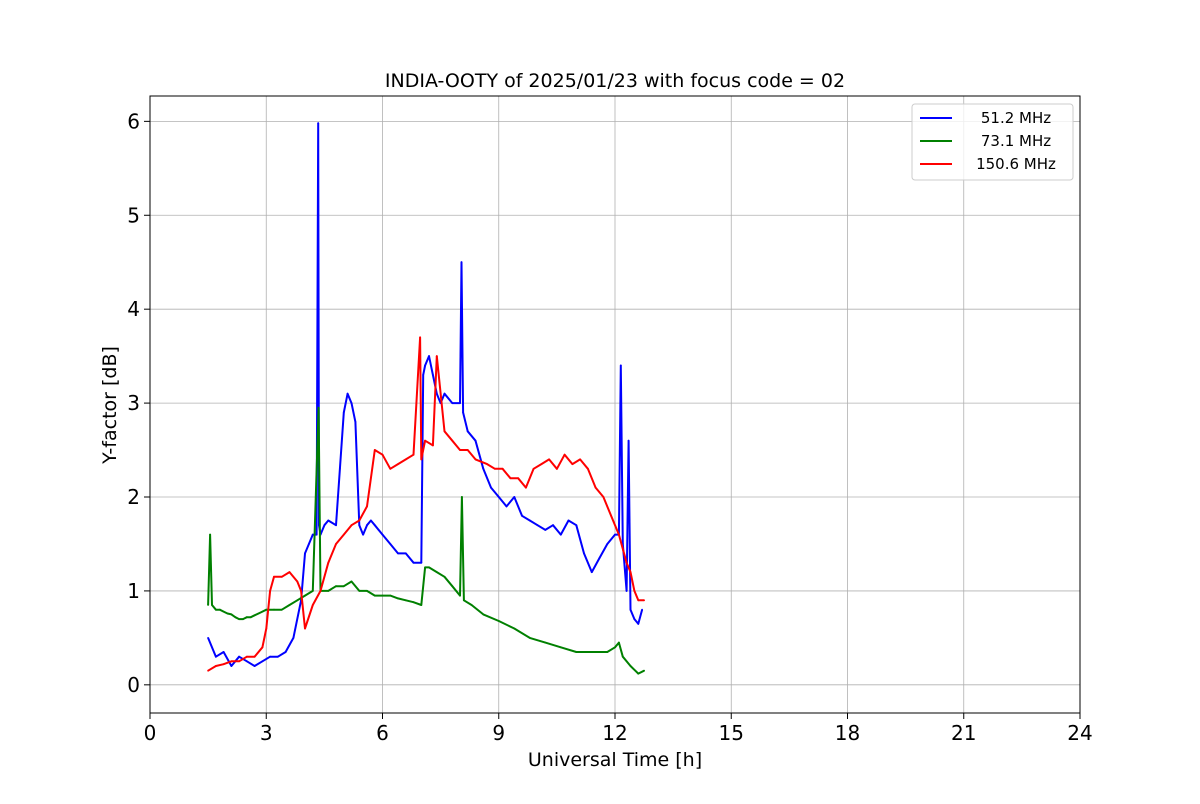 The image size is (1200, 804). Describe the element at coordinates (110, 405) in the screenshot. I see `y-axis-label: Y-factor [dB]` at that location.